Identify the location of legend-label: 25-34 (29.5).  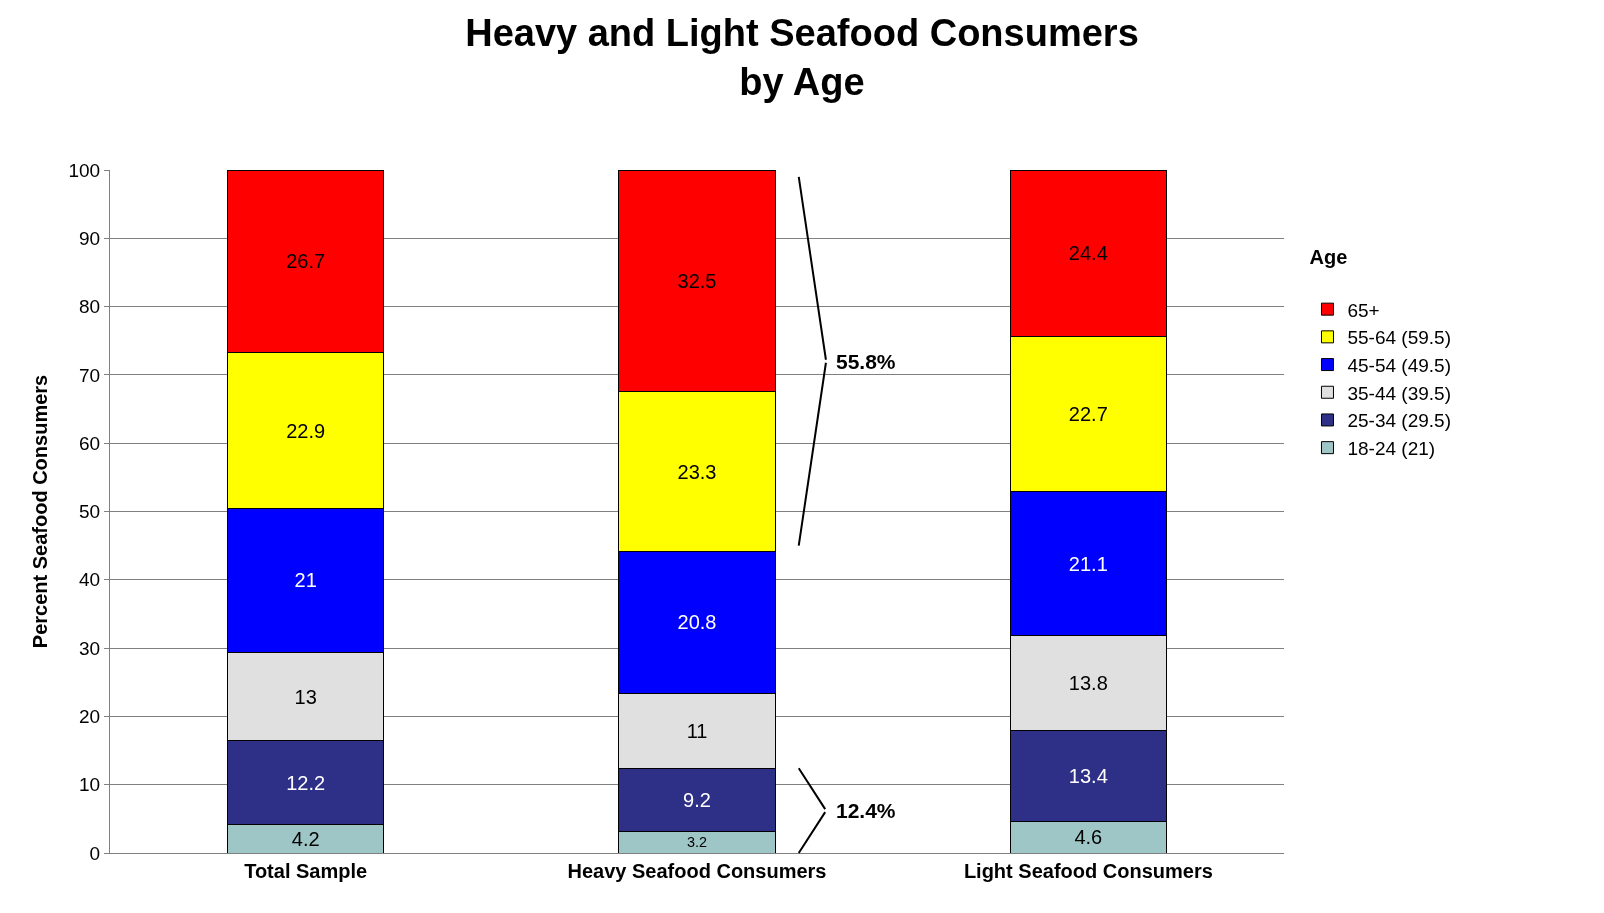
(1399, 421).